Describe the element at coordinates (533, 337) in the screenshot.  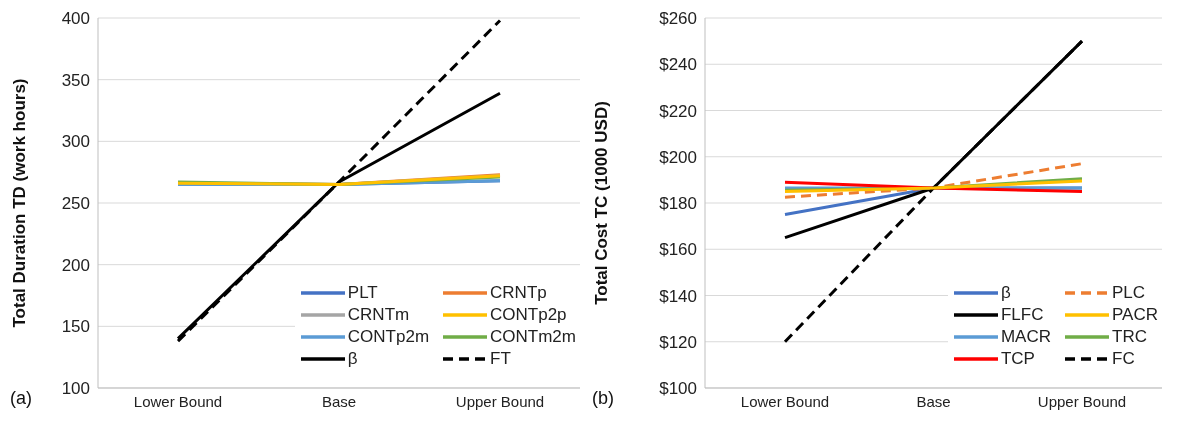
I see `legend-label: CONTm2m` at that location.